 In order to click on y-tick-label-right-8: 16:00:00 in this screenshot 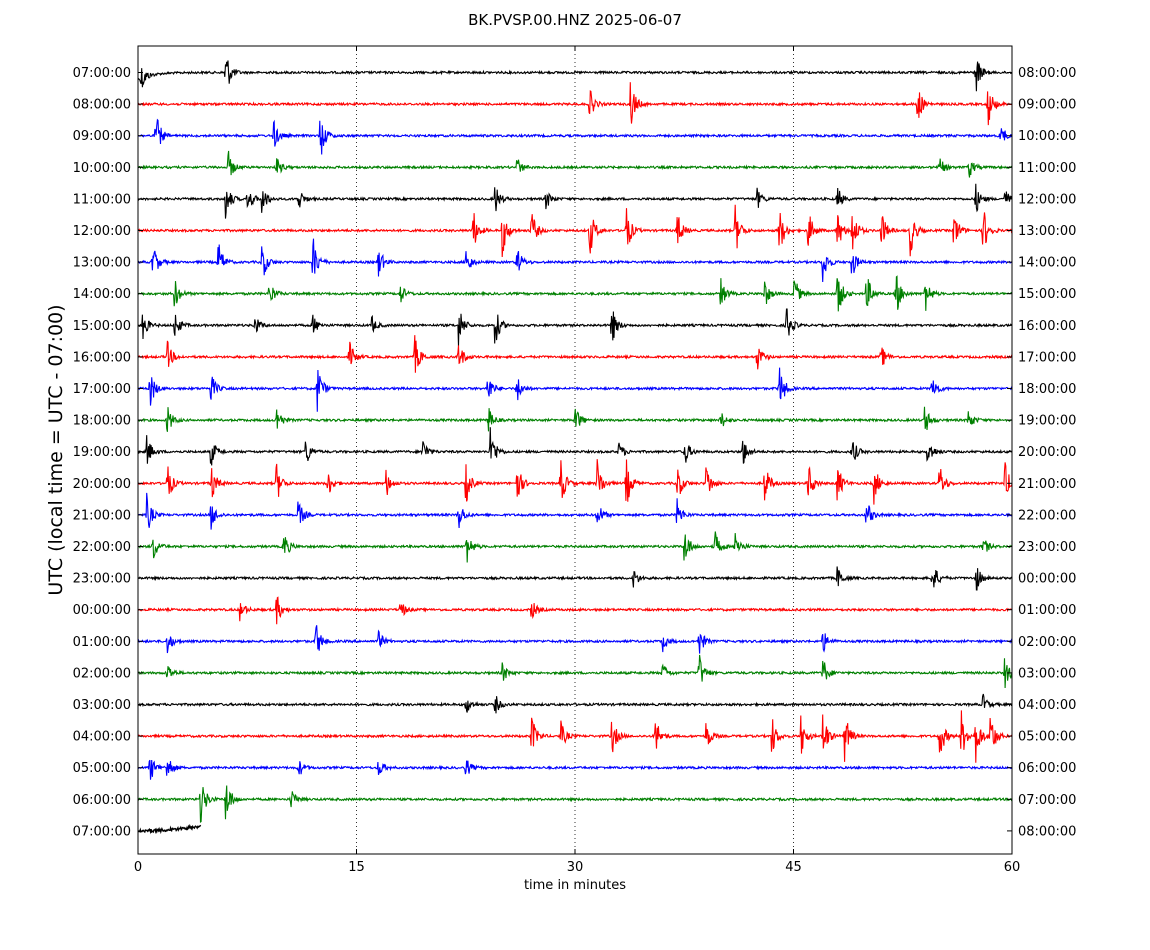, I will do `click(1047, 326)`.